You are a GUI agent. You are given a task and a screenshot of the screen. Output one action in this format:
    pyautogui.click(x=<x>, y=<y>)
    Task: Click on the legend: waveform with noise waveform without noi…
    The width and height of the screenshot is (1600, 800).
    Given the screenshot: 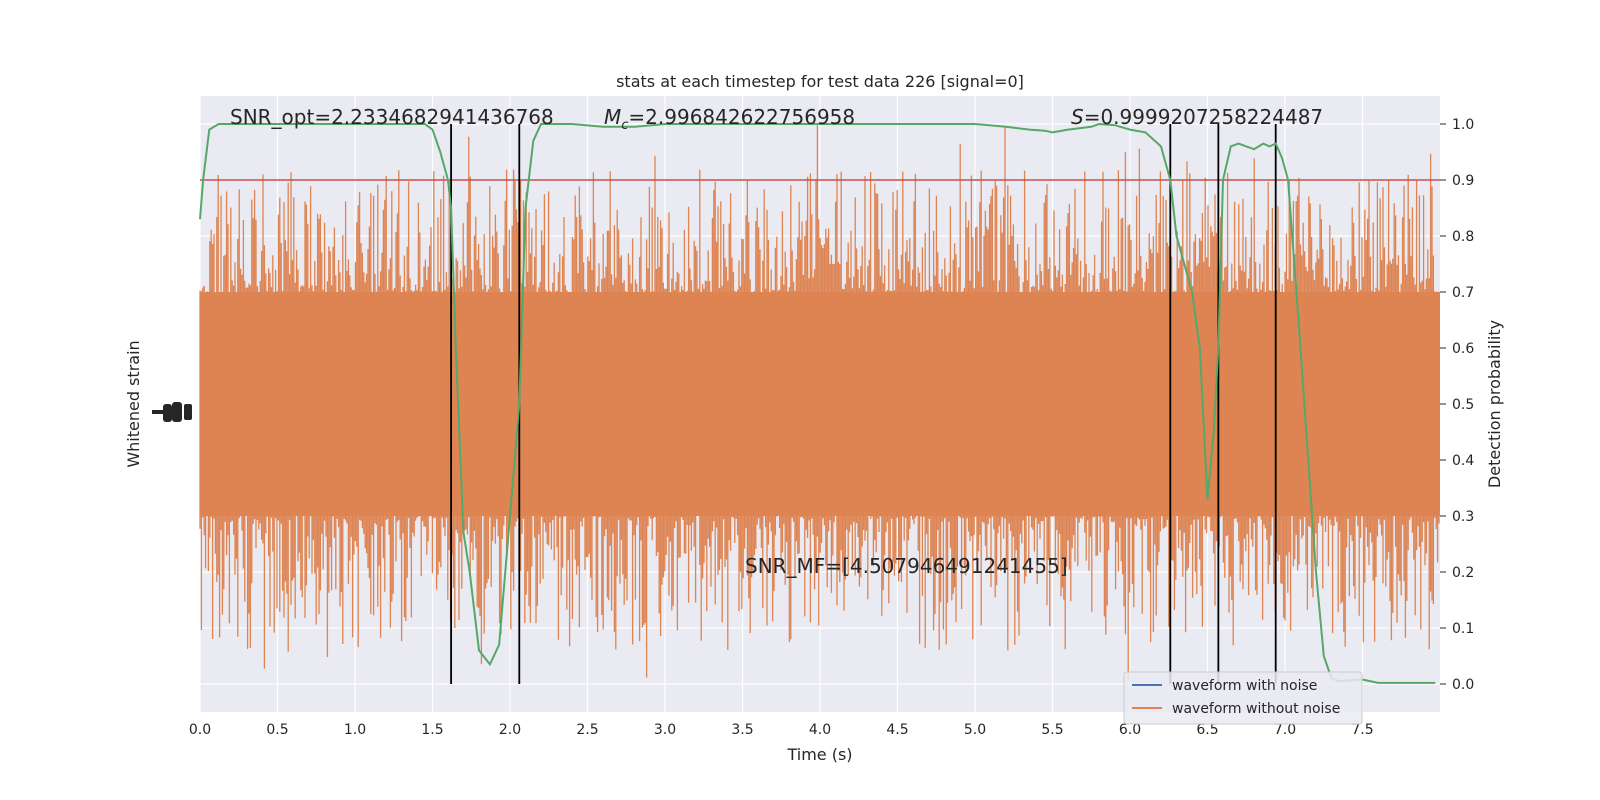 What is the action you would take?
    pyautogui.click(x=1243, y=698)
    